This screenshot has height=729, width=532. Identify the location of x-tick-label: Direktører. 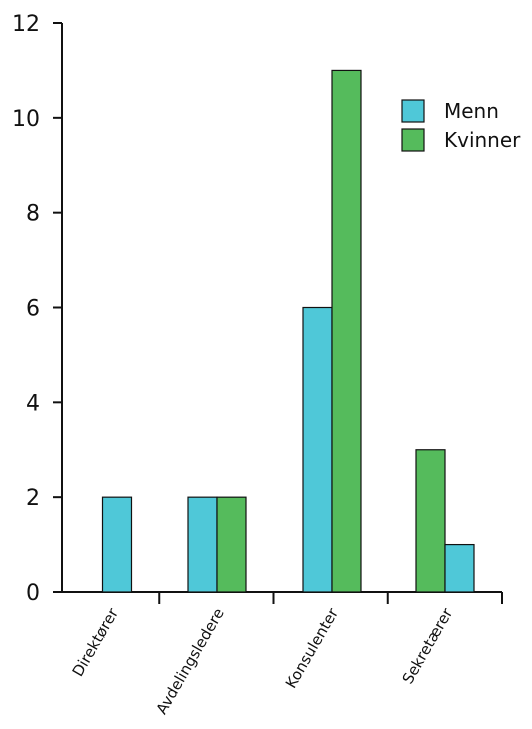
(96, 641).